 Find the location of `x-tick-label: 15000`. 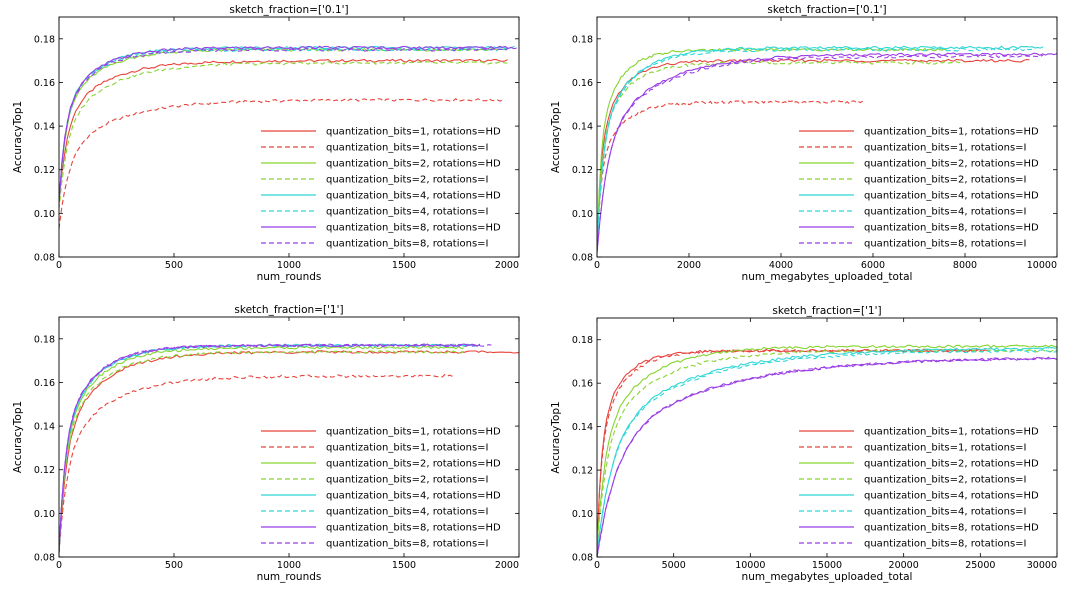

x-tick-label: 15000 is located at coordinates (827, 565).